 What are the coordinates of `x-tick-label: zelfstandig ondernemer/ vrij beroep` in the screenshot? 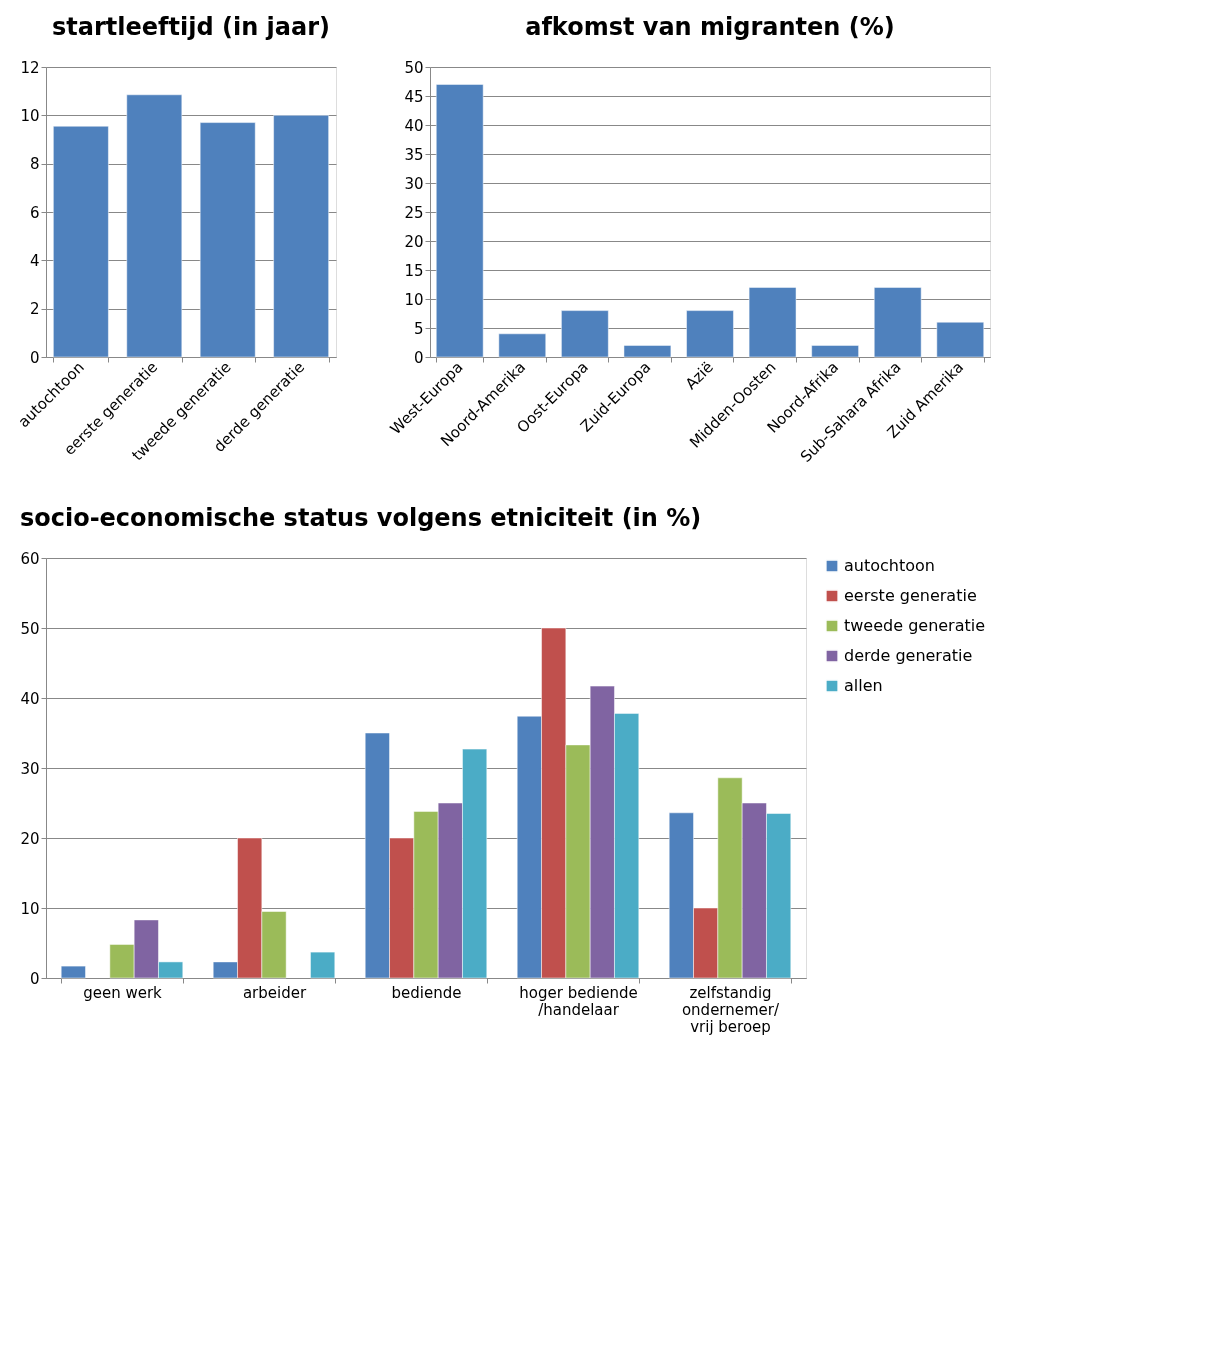 It's located at (731, 1009).